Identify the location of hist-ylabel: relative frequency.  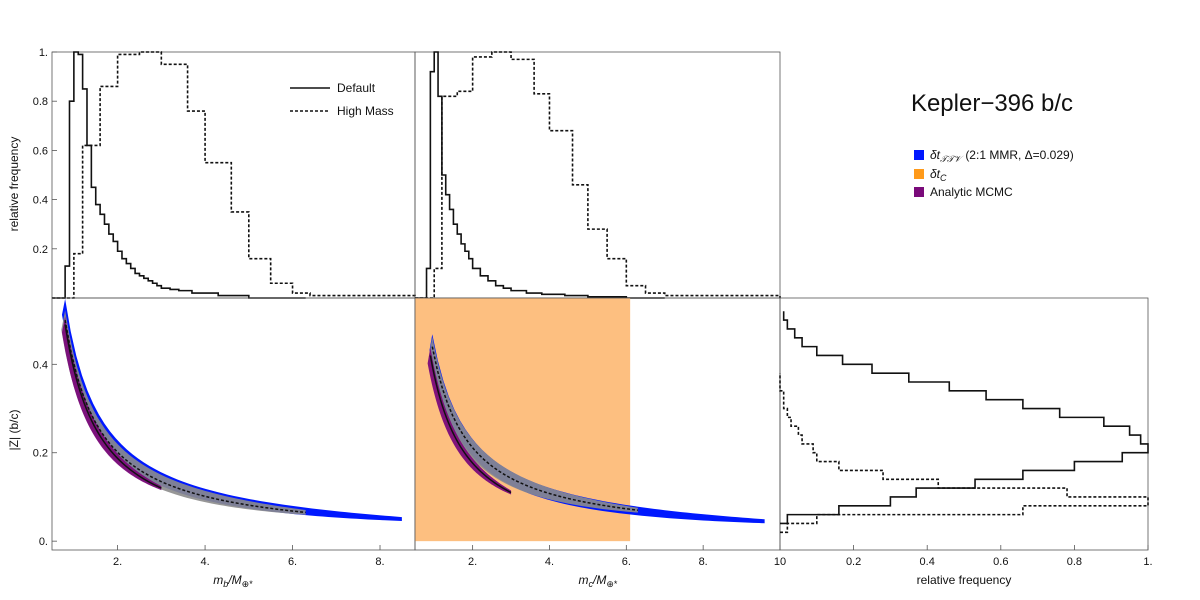
(14, 184).